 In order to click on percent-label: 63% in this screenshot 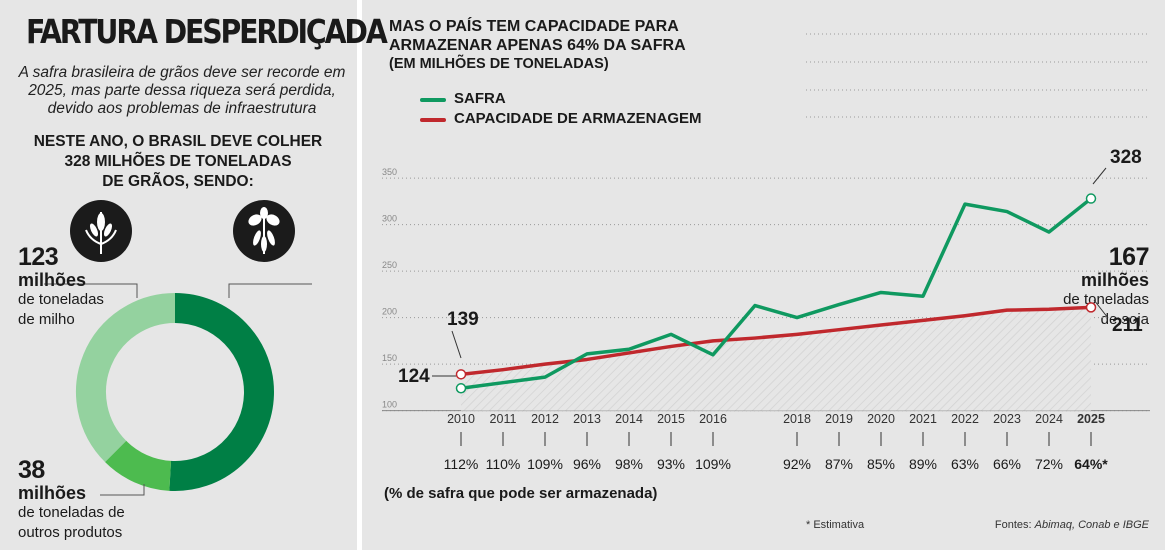, I will do `click(965, 464)`.